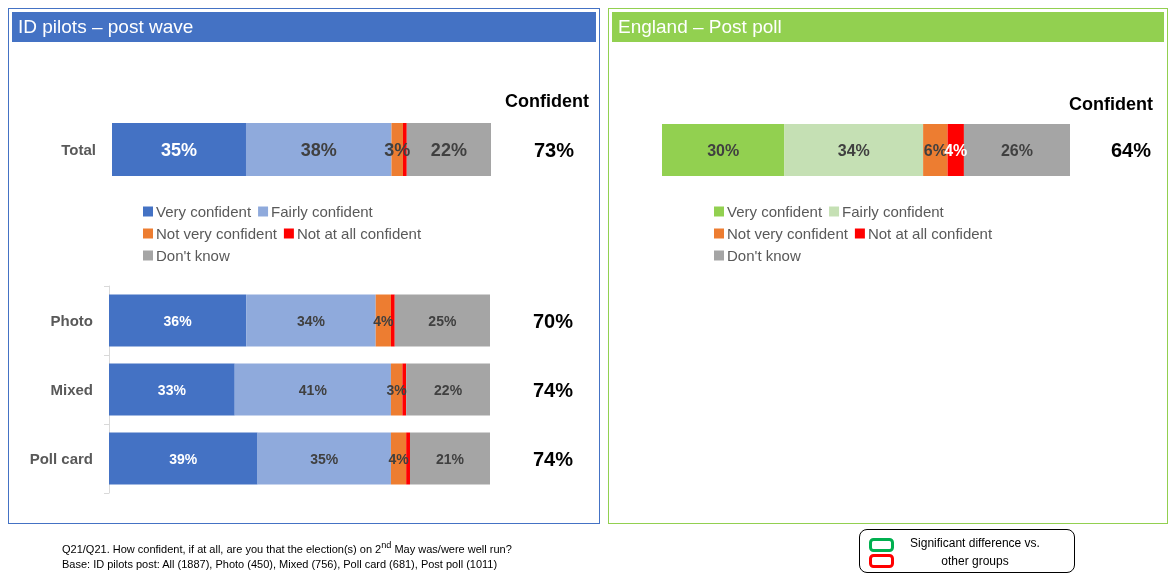 This screenshot has height=574, width=1168. What do you see at coordinates (1016, 150) in the screenshot?
I see `data-label: 26%` at bounding box center [1016, 150].